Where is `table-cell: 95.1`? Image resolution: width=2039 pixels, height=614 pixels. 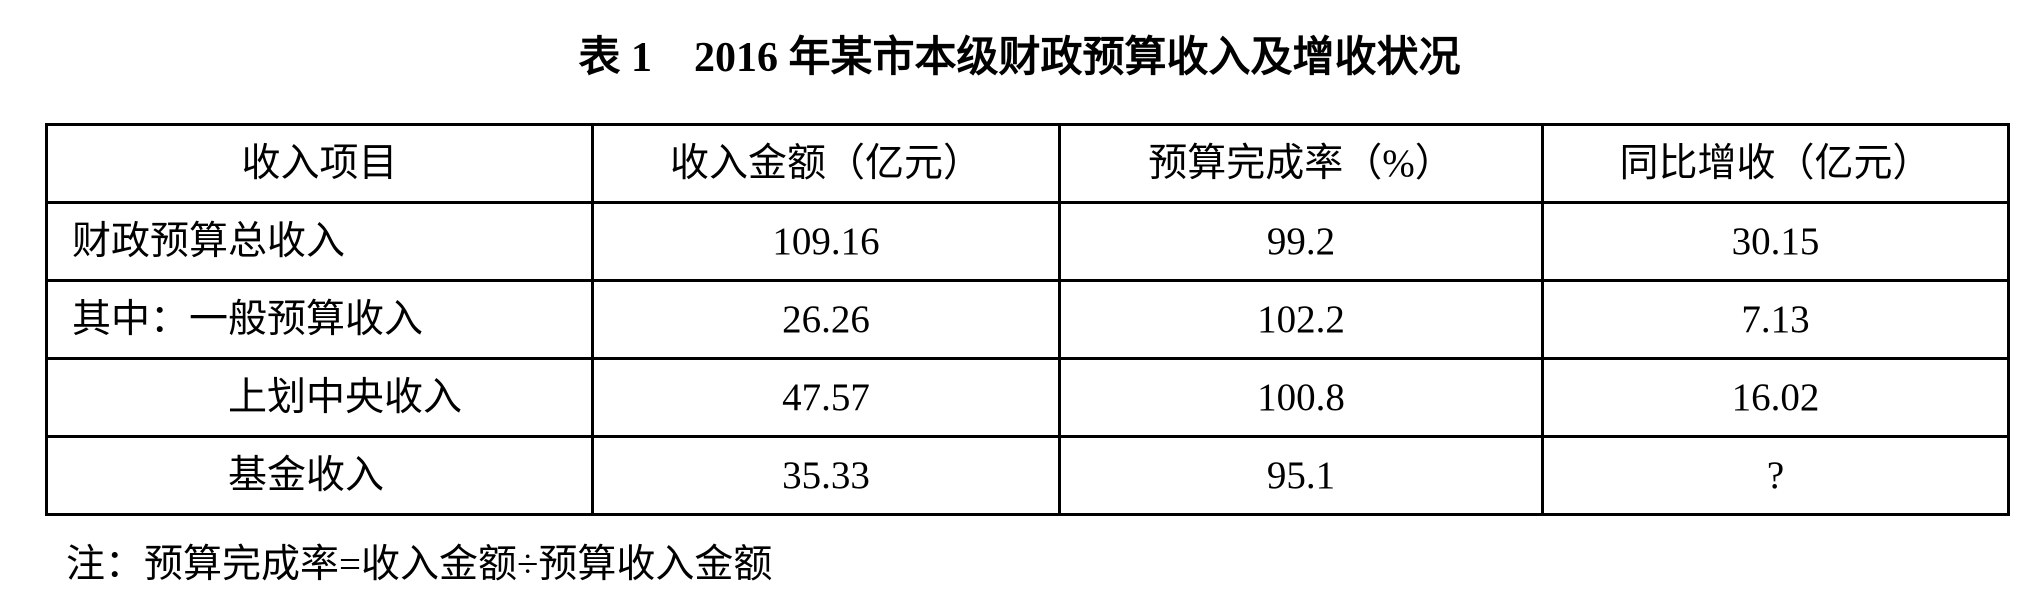 table-cell: 95.1 is located at coordinates (1301, 475).